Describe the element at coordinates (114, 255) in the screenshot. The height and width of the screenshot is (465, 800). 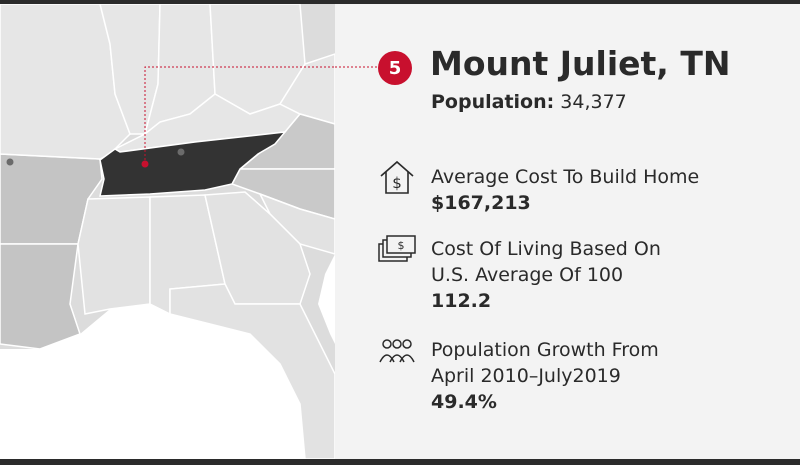
I see `state-mississippi` at that location.